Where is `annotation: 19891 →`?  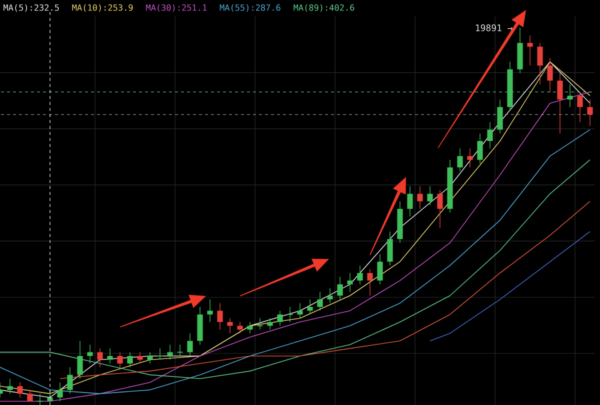
annotation: 19891 → is located at coordinates (494, 28).